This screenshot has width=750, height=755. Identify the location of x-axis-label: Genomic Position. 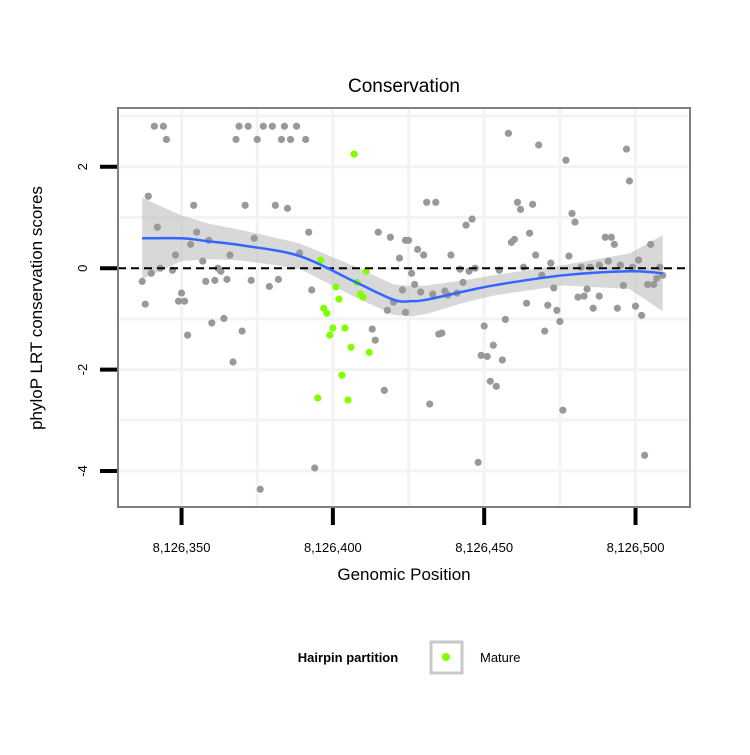
(403, 574).